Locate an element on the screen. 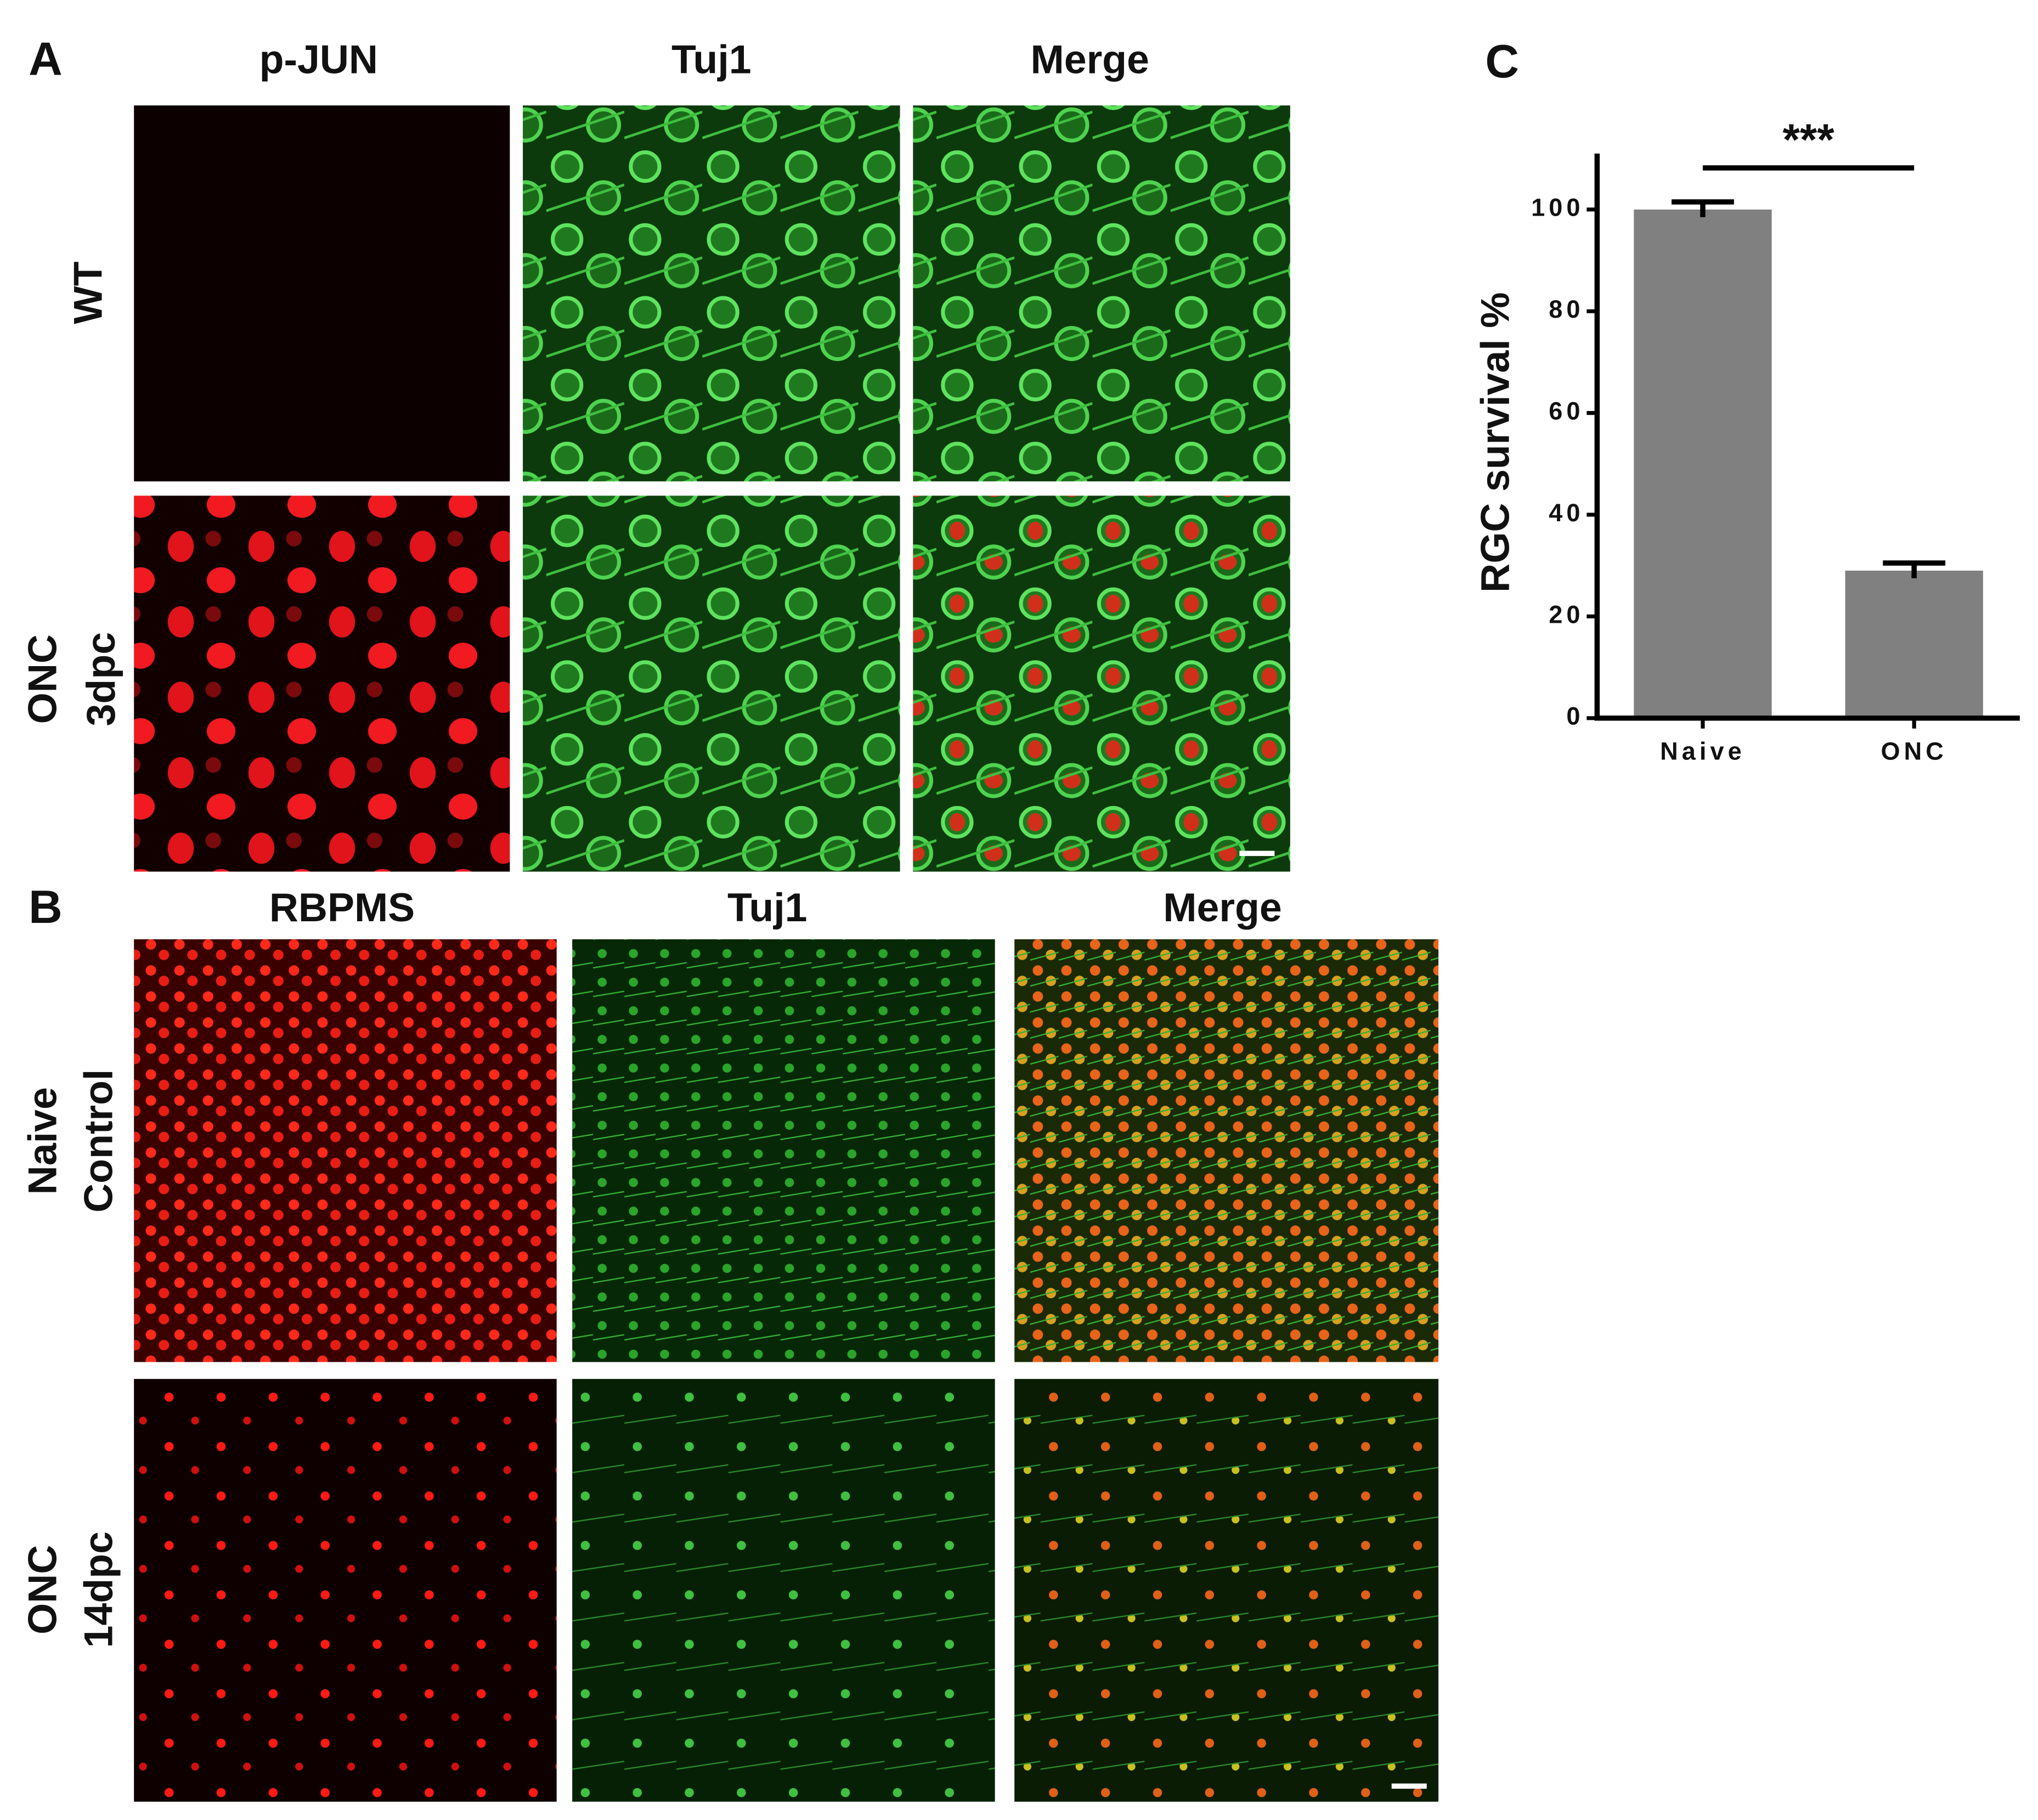 The width and height of the screenshot is (2038, 1820). row-label: 14dpc is located at coordinates (98, 1589).